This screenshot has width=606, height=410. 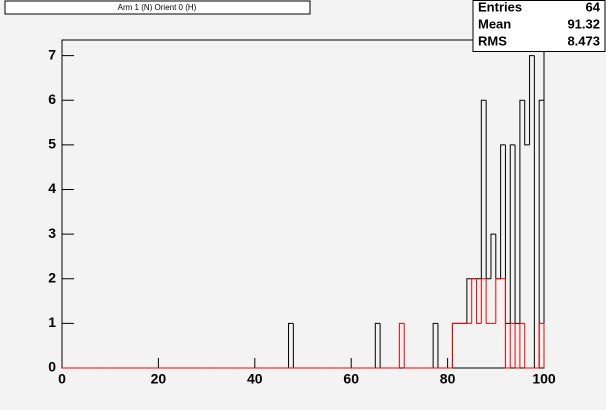 What do you see at coordinates (500, 7) in the screenshot?
I see `stats-label: Entries` at bounding box center [500, 7].